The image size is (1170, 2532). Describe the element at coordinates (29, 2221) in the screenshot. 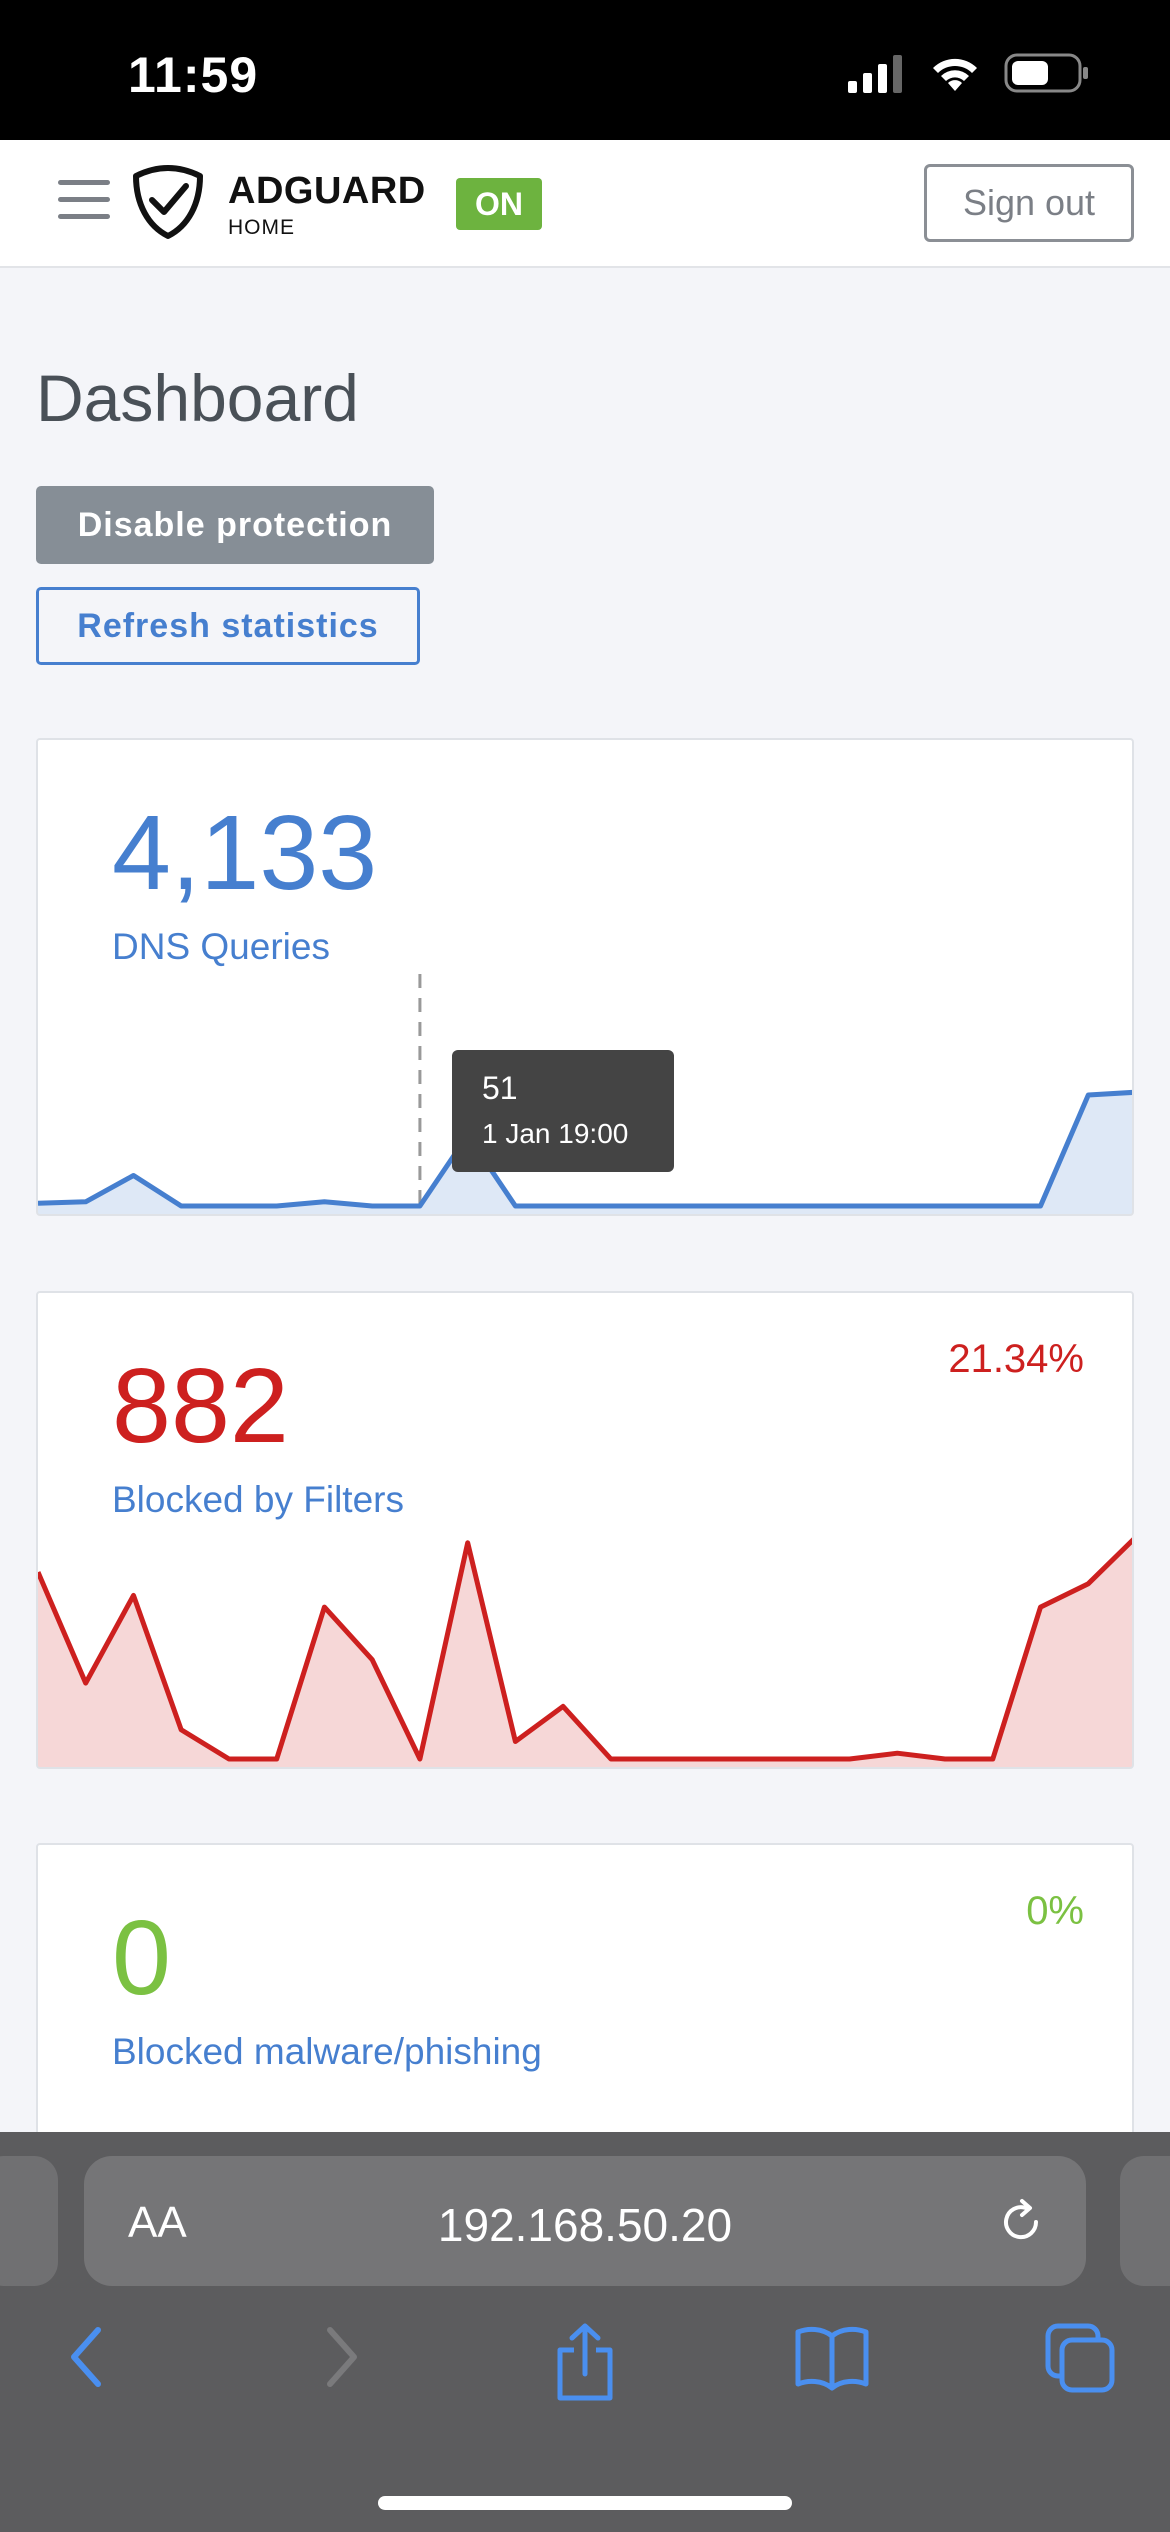

I see `previous-tab` at that location.